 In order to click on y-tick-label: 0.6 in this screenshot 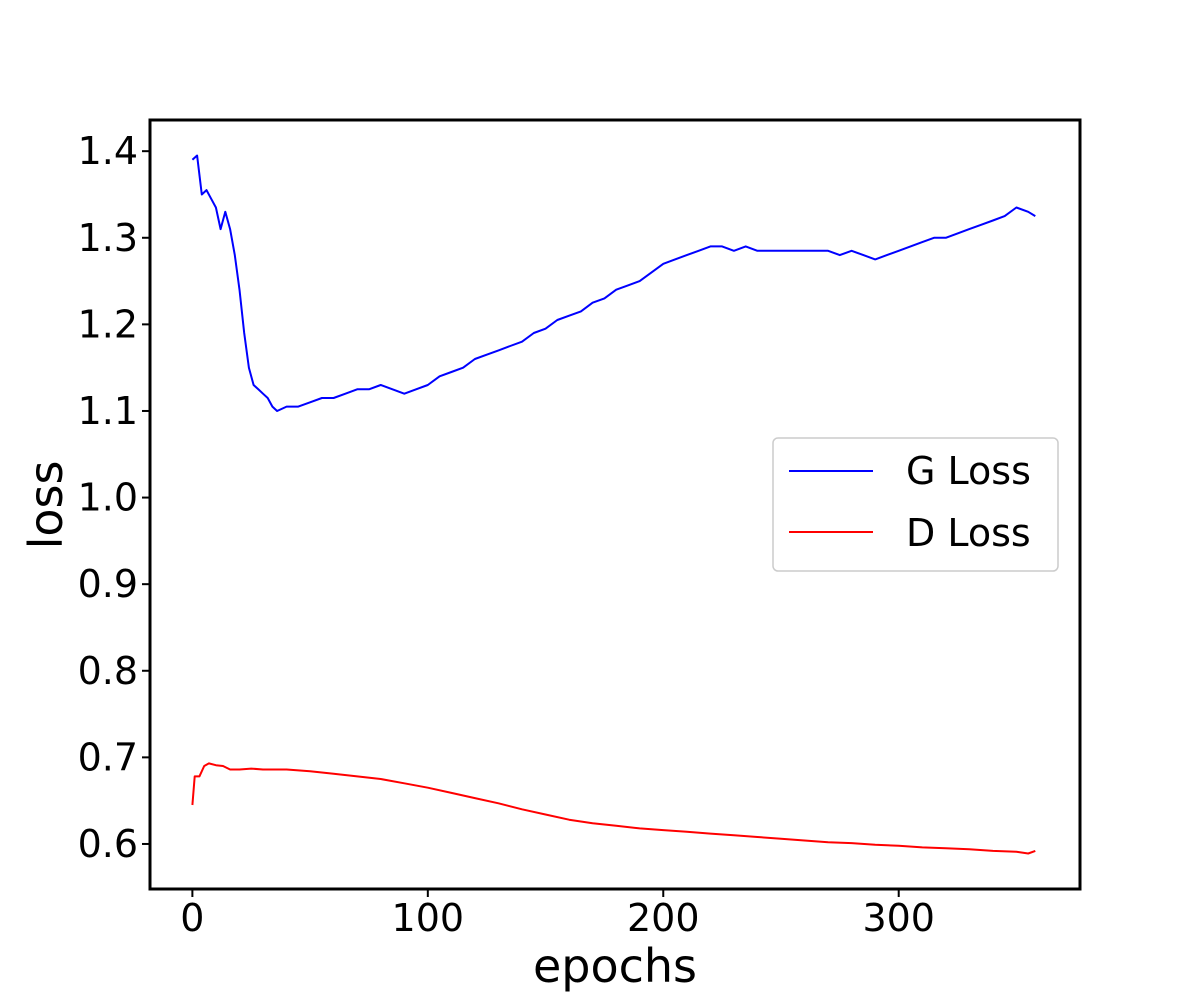, I will do `click(108, 844)`.